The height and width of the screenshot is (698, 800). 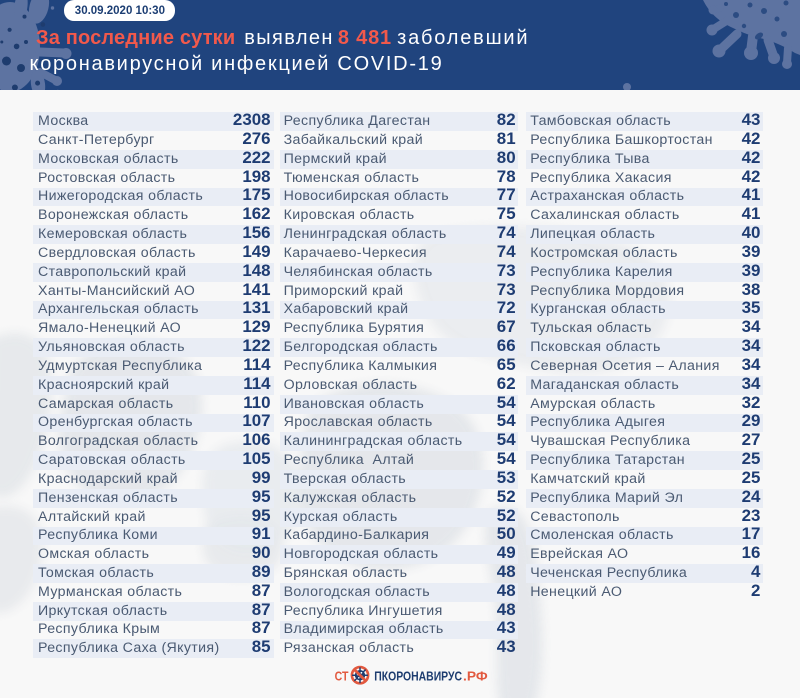 What do you see at coordinates (418, 675) in the screenshot?
I see `svg-text: ПКОРОНАВИРУС` at bounding box center [418, 675].